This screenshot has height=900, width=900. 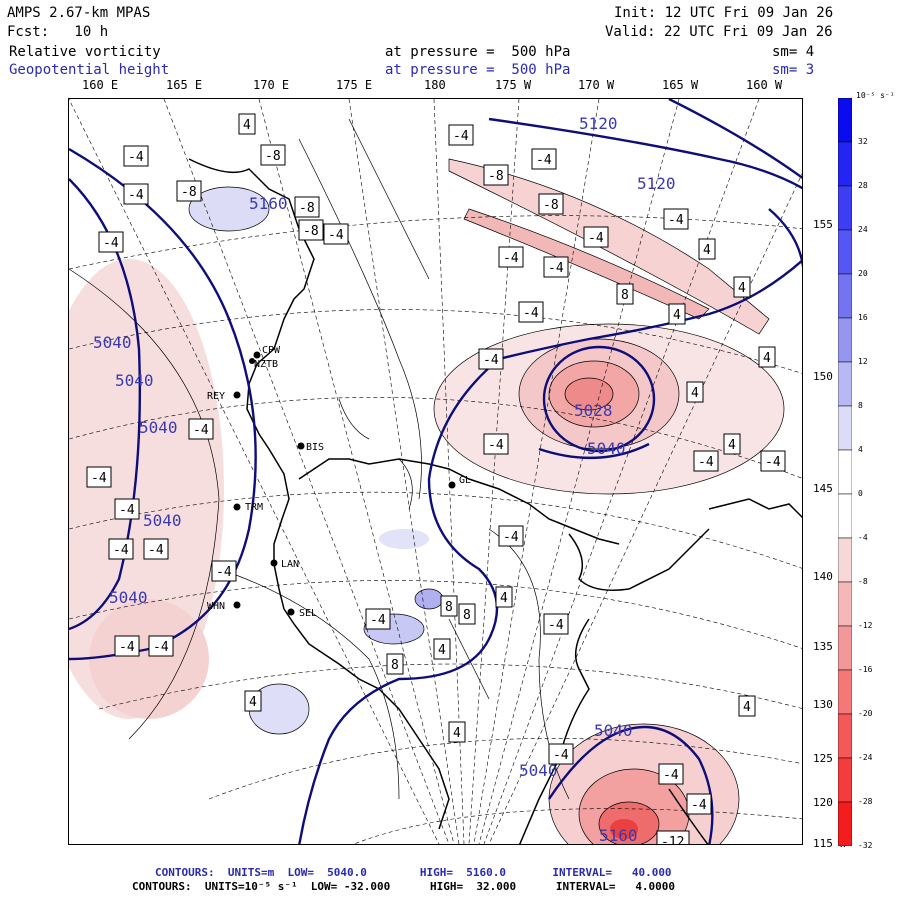 What do you see at coordinates (291, 612) in the screenshot?
I see `station-sel-marker` at bounding box center [291, 612].